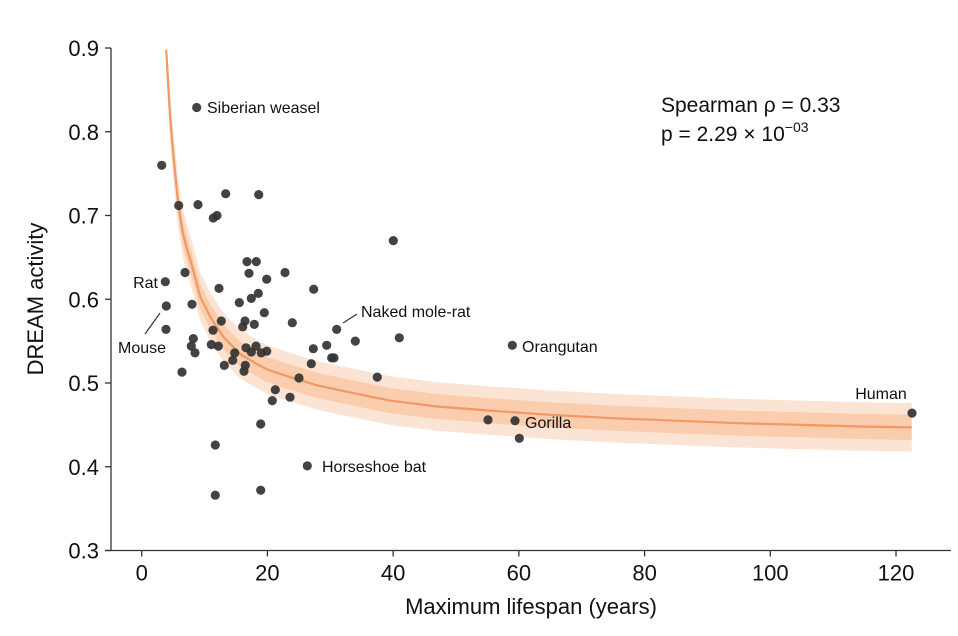 The height and width of the screenshot is (636, 958). What do you see at coordinates (83, 467) in the screenshot?
I see `y-tick-label: 0.4` at bounding box center [83, 467].